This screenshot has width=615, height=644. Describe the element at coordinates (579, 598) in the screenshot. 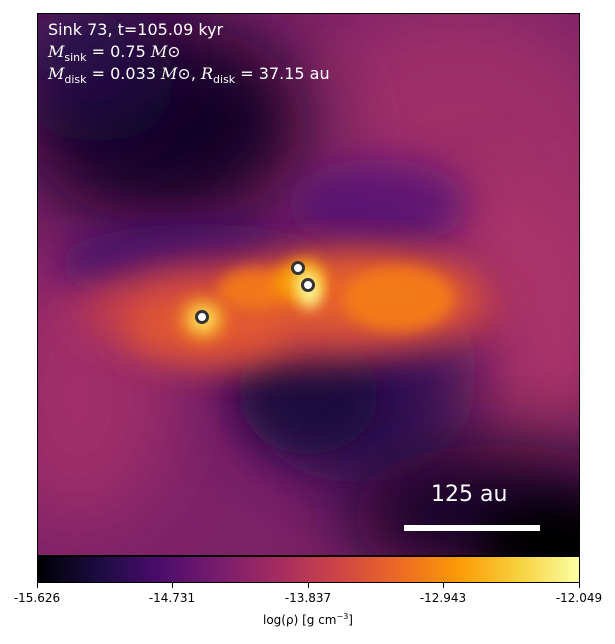

I see `colorbar-tick-label: -12.049` at that location.